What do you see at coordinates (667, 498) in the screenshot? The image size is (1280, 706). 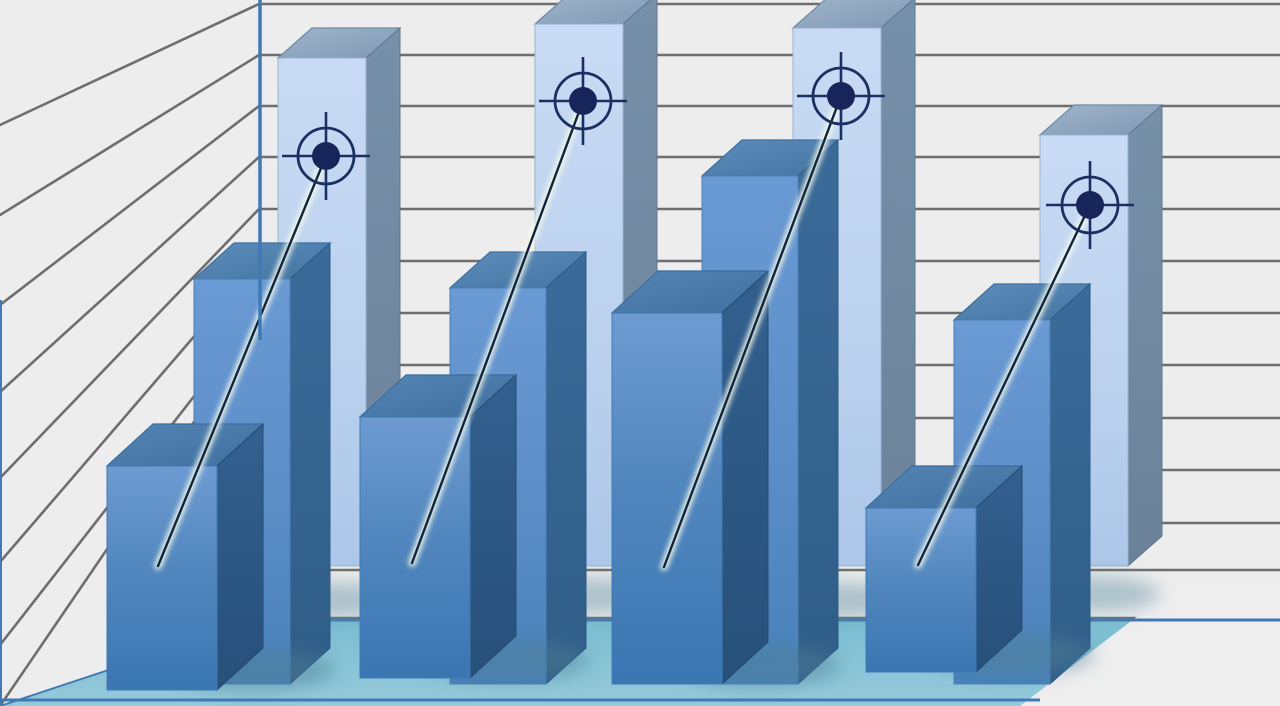 I see `front-bar-3-face` at bounding box center [667, 498].